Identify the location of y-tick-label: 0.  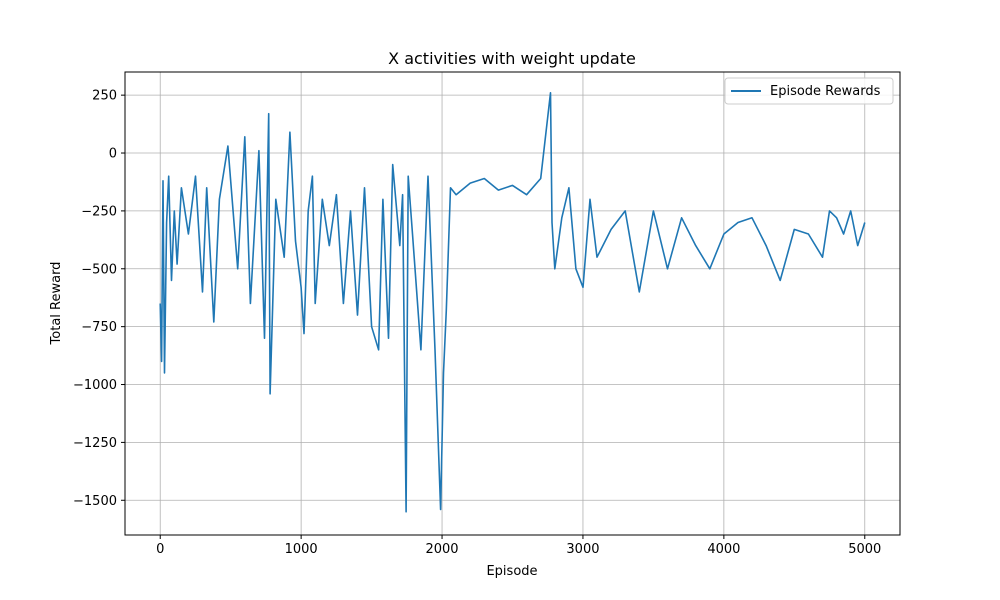
(113, 154).